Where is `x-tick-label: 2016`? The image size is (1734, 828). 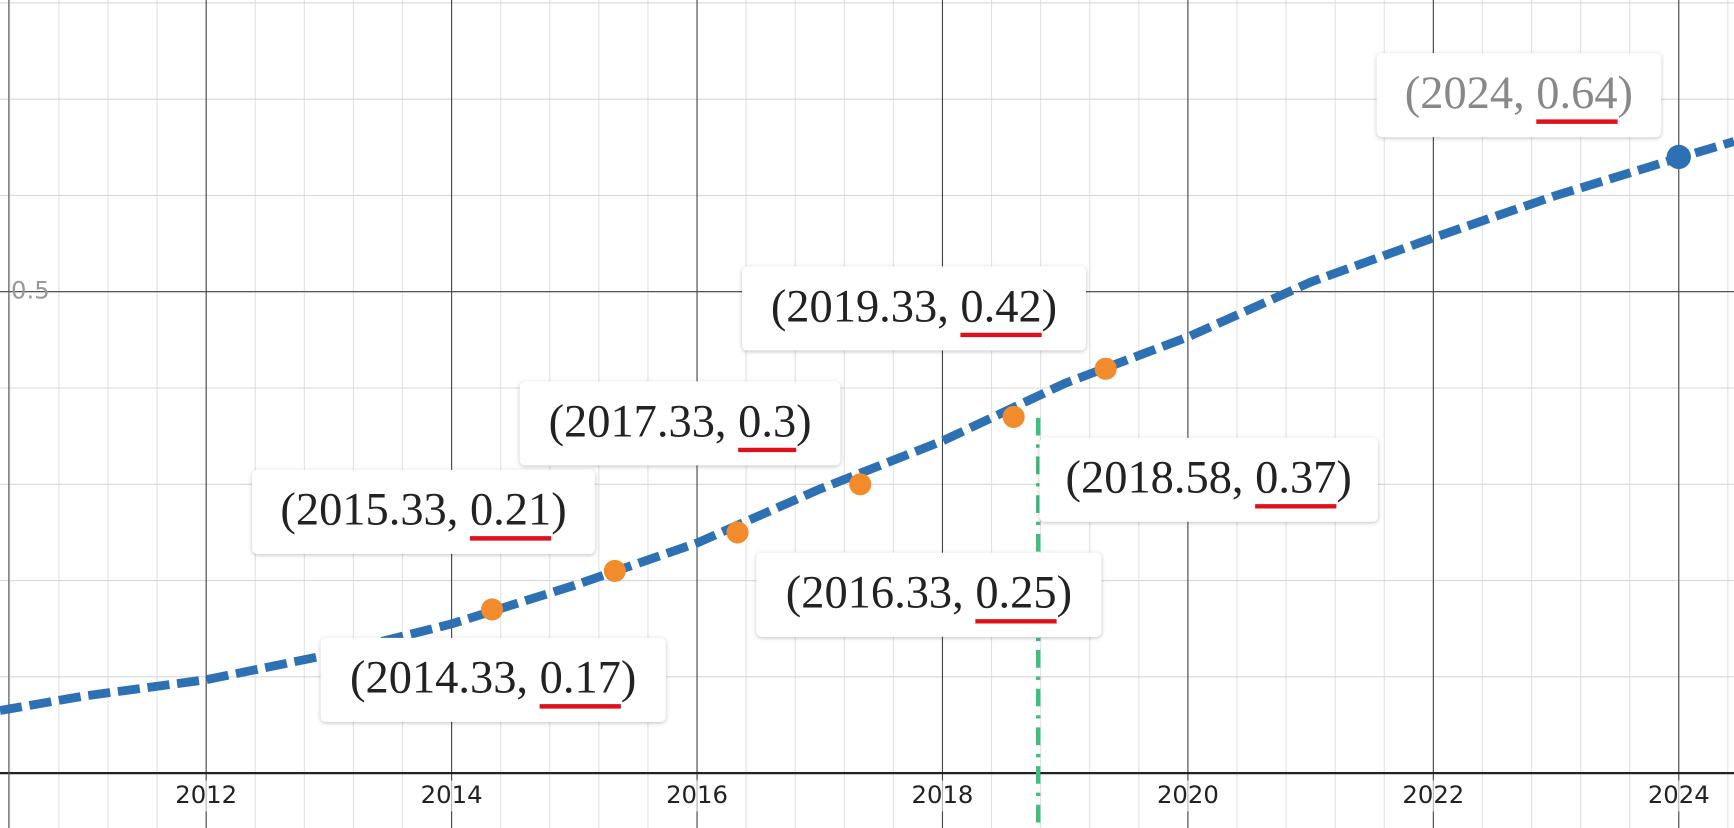 x-tick-label: 2016 is located at coordinates (697, 794).